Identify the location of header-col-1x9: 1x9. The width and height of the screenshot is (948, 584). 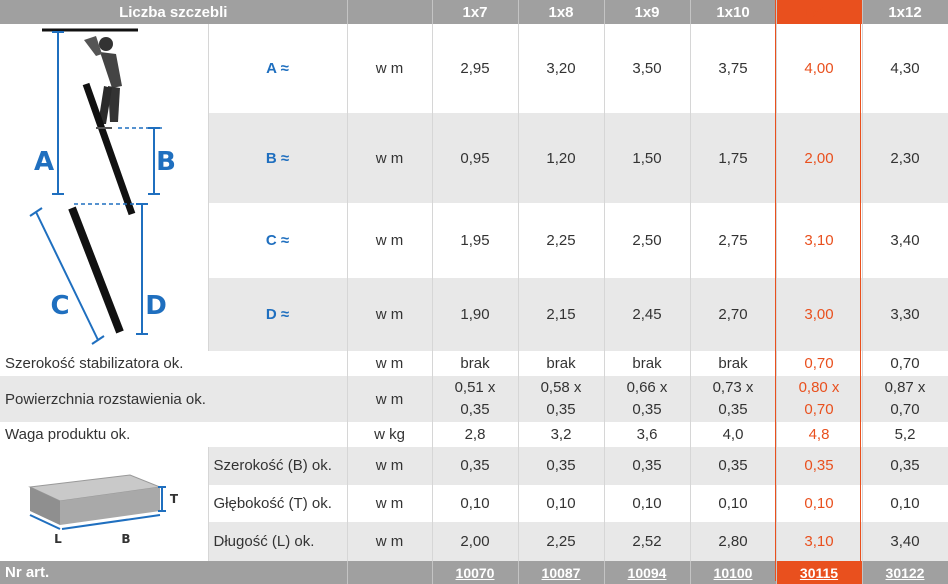
(647, 12).